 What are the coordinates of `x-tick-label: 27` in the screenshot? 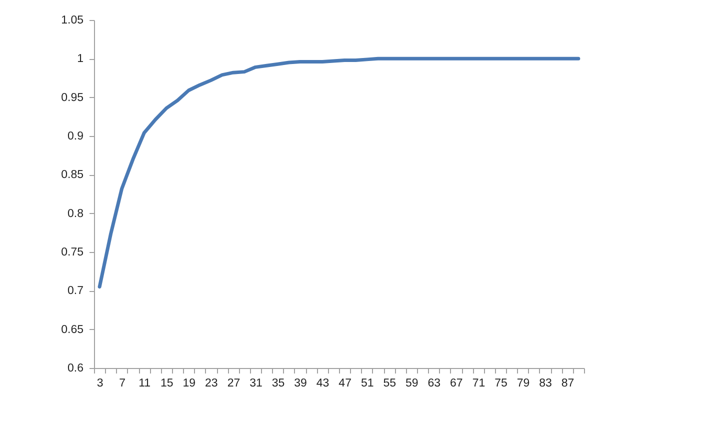 It's located at (233, 384).